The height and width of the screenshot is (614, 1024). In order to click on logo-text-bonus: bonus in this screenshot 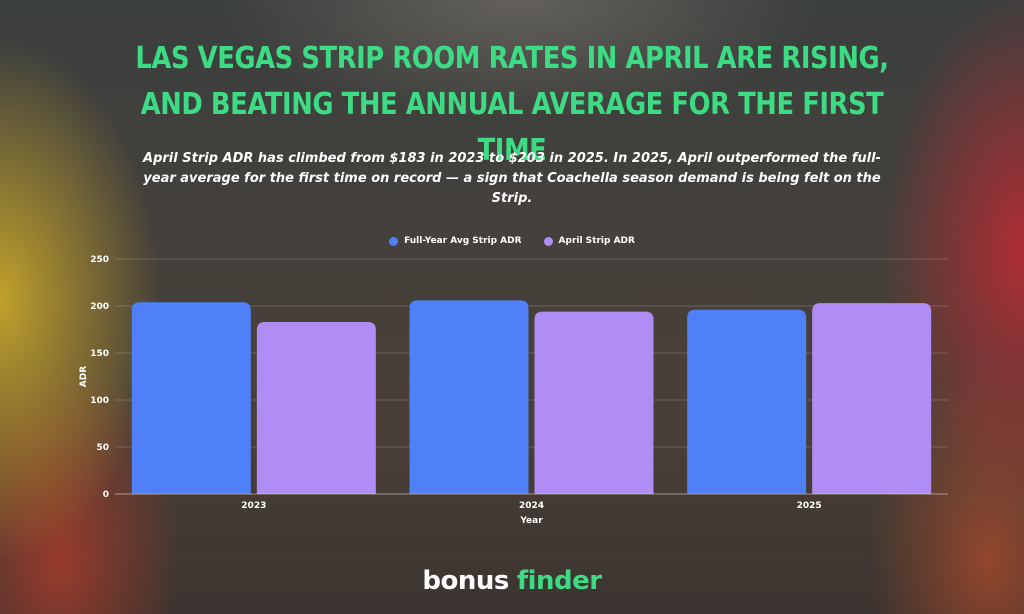, I will do `click(465, 581)`.